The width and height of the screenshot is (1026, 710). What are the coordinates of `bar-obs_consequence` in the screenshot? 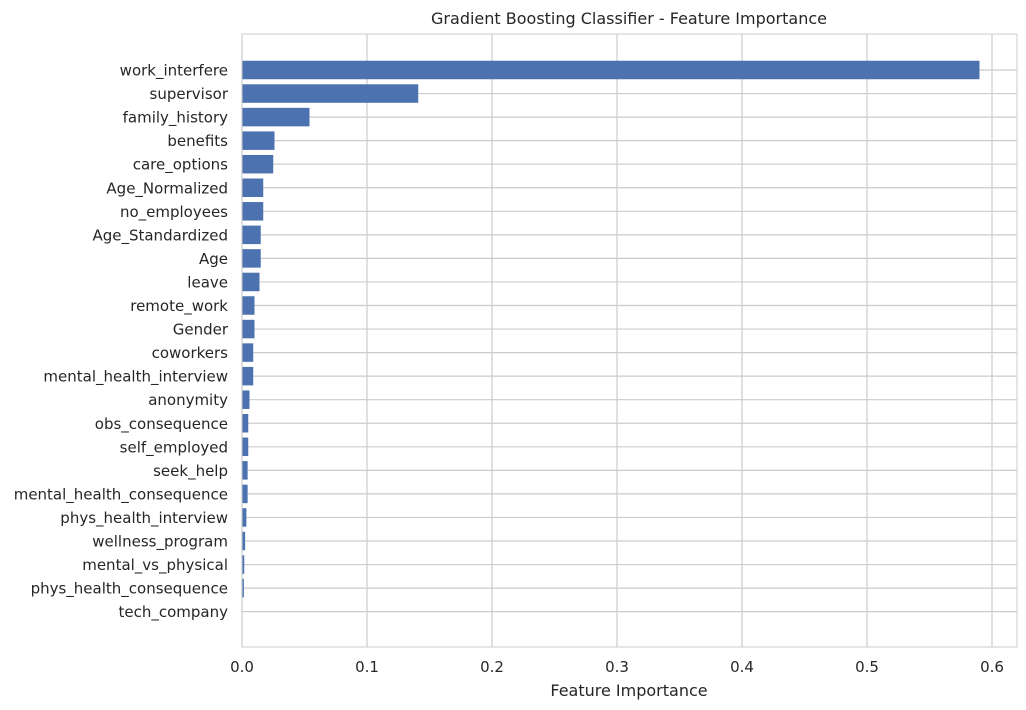 It's located at (245, 423).